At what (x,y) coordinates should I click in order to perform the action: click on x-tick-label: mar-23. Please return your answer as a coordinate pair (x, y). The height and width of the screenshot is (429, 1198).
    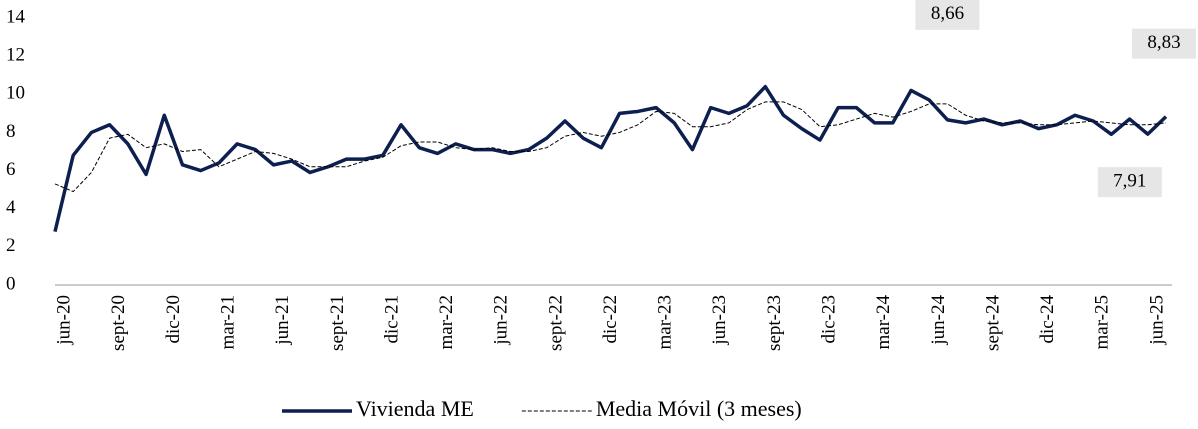
    Looking at the image, I should click on (665, 322).